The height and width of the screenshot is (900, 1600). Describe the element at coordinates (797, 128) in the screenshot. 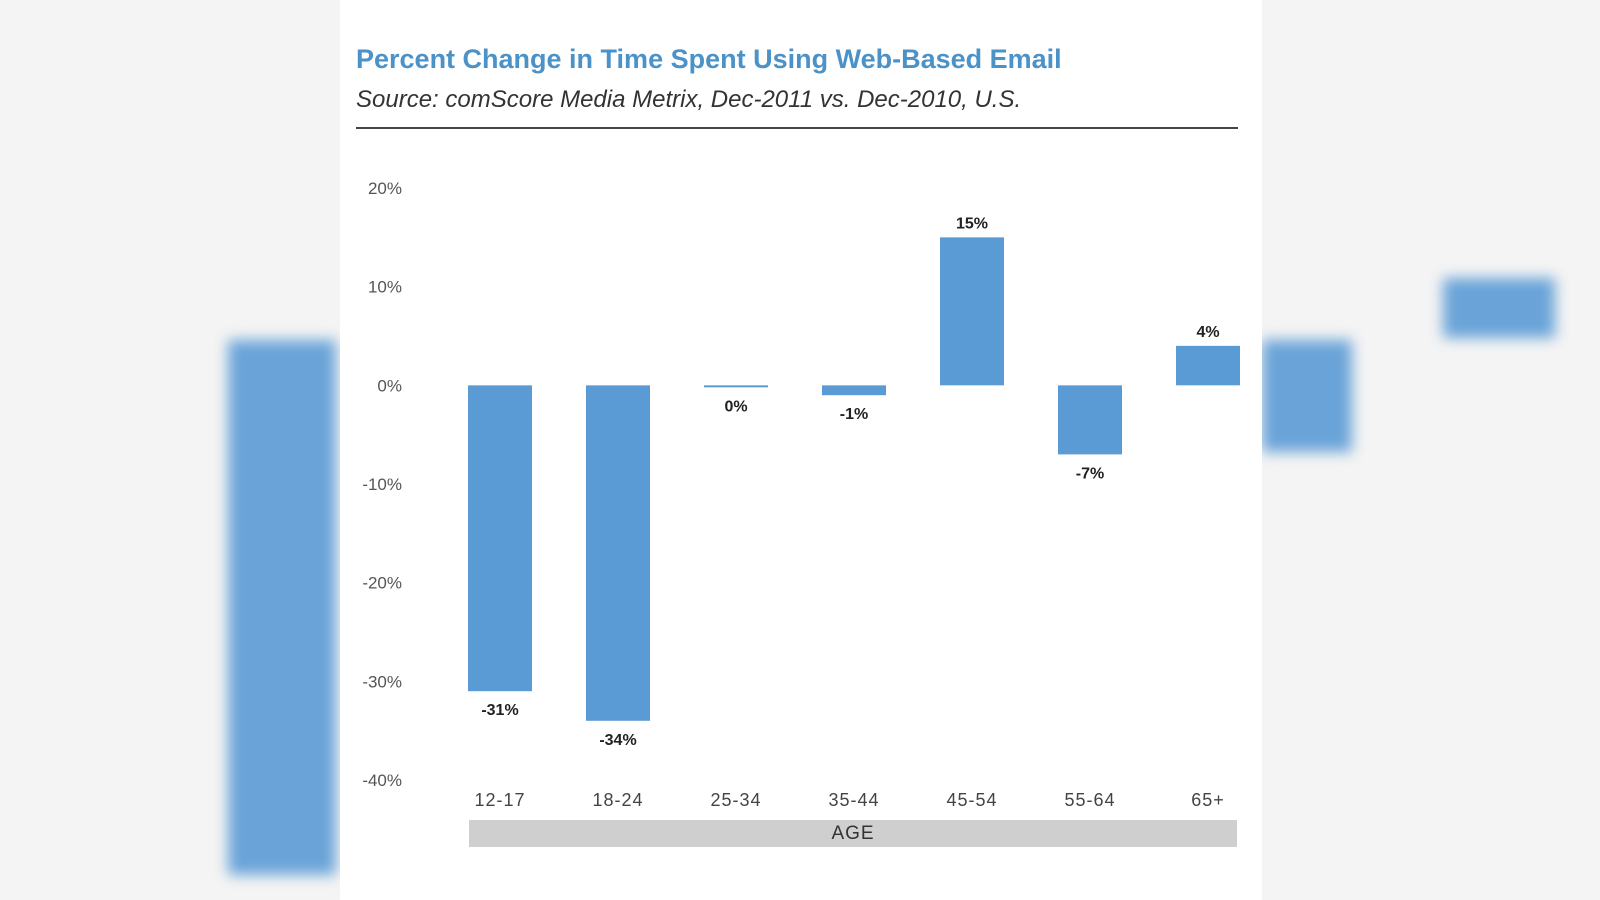

I see `title-divider` at that location.